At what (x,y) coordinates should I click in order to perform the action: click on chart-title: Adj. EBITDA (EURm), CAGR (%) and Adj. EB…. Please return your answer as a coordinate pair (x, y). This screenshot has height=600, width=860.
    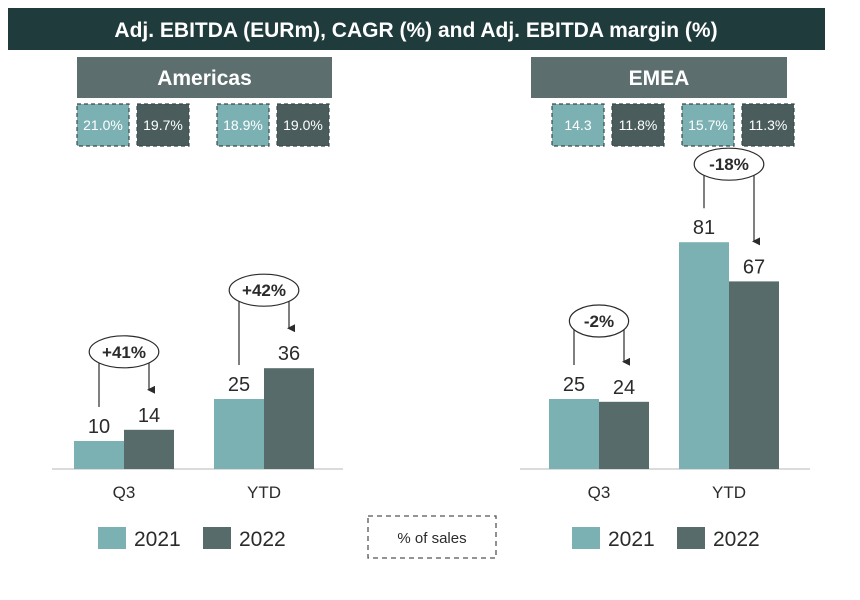
    Looking at the image, I should click on (415, 30).